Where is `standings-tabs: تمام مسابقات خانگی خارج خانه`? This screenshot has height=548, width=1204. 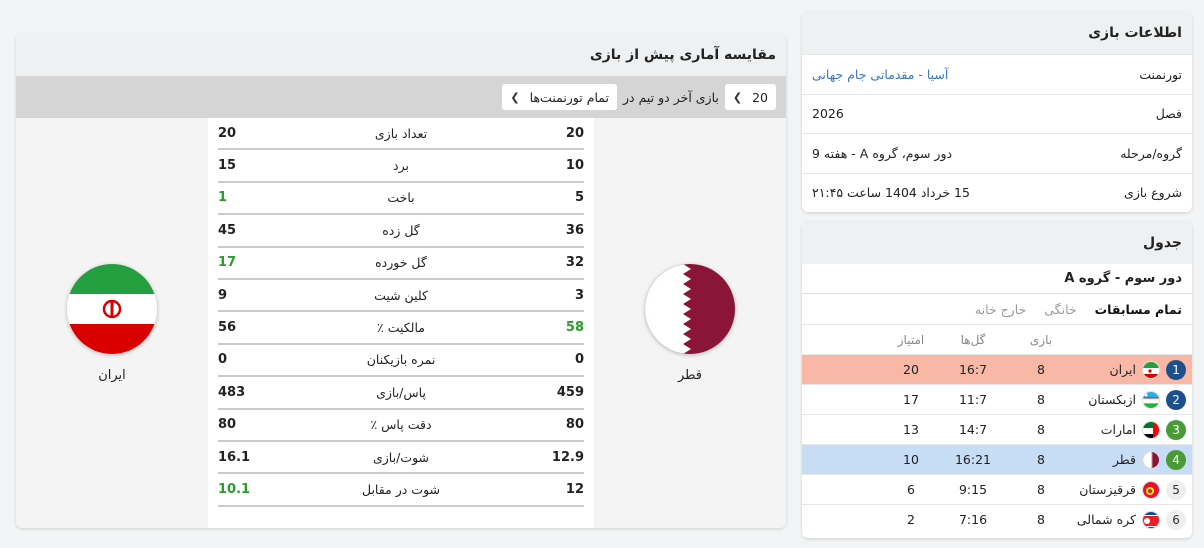
standings-tabs: تمام مسابقات خانگی خارج خانه is located at coordinates (997, 309).